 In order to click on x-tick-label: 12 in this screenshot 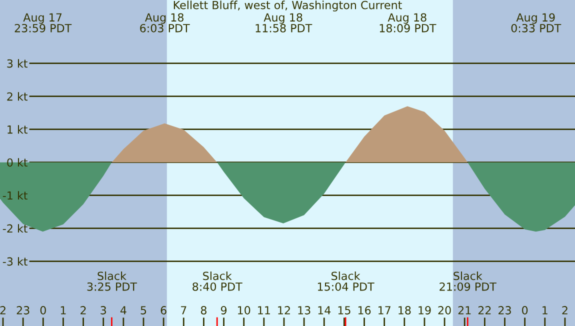, I will do `click(284, 310)`.